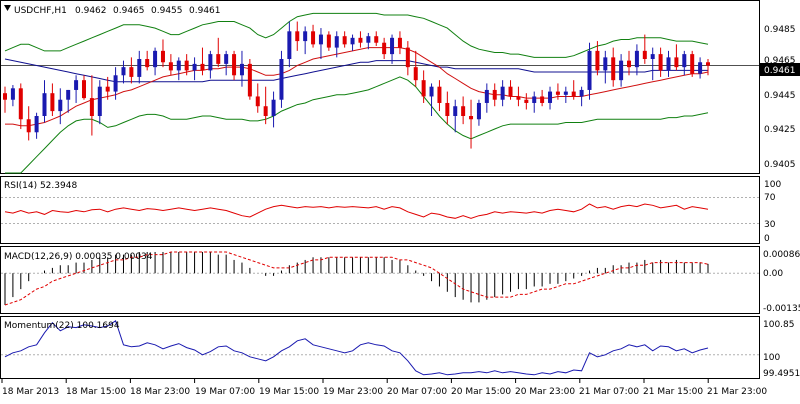 The image size is (800, 404). Describe the element at coordinates (417, 392) in the screenshot. I see `time-label: 20 Mar 07:00` at that location.